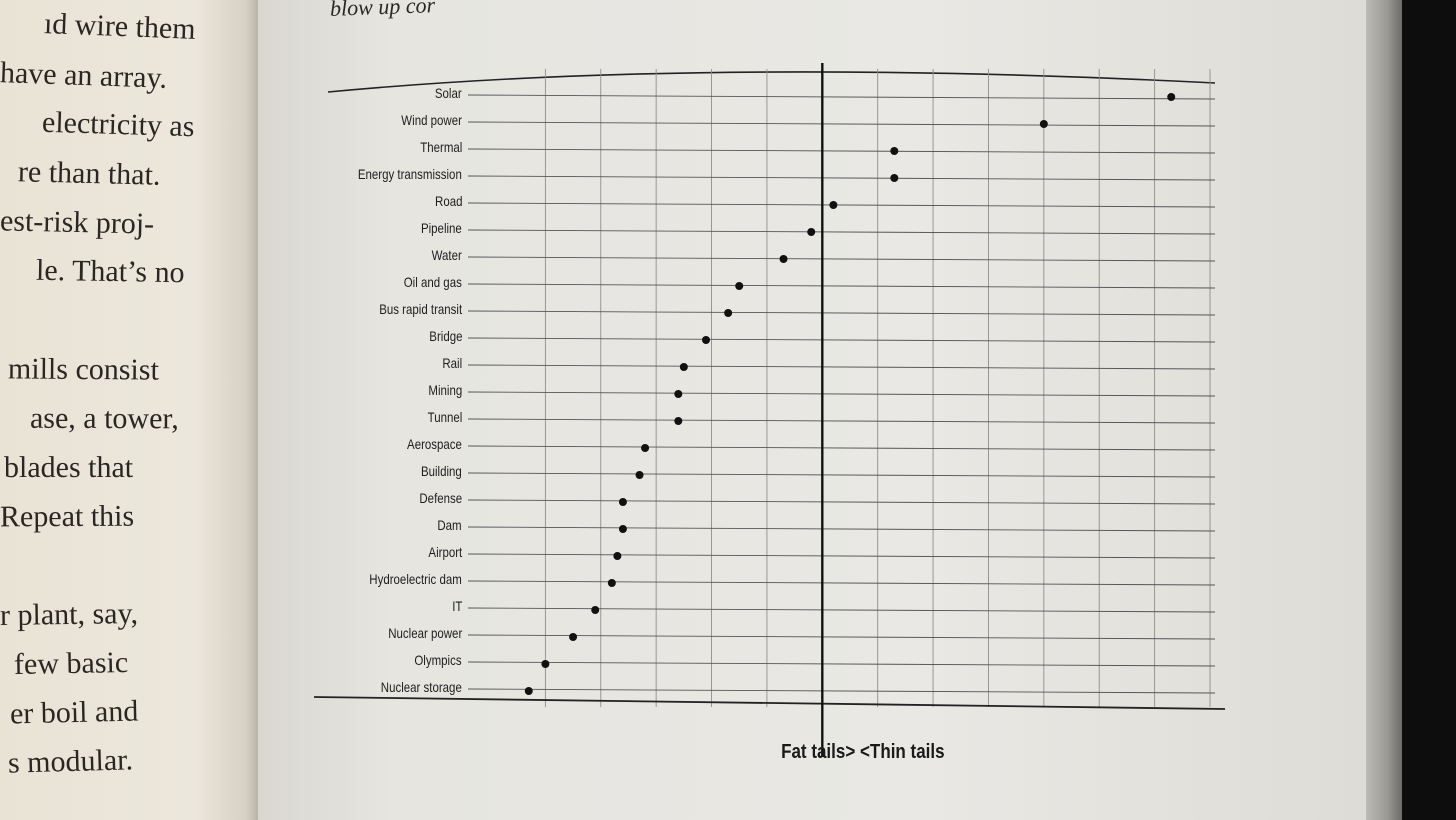 The height and width of the screenshot is (820, 1456). I want to click on body-text-line: Repeat this, so click(67, 516).